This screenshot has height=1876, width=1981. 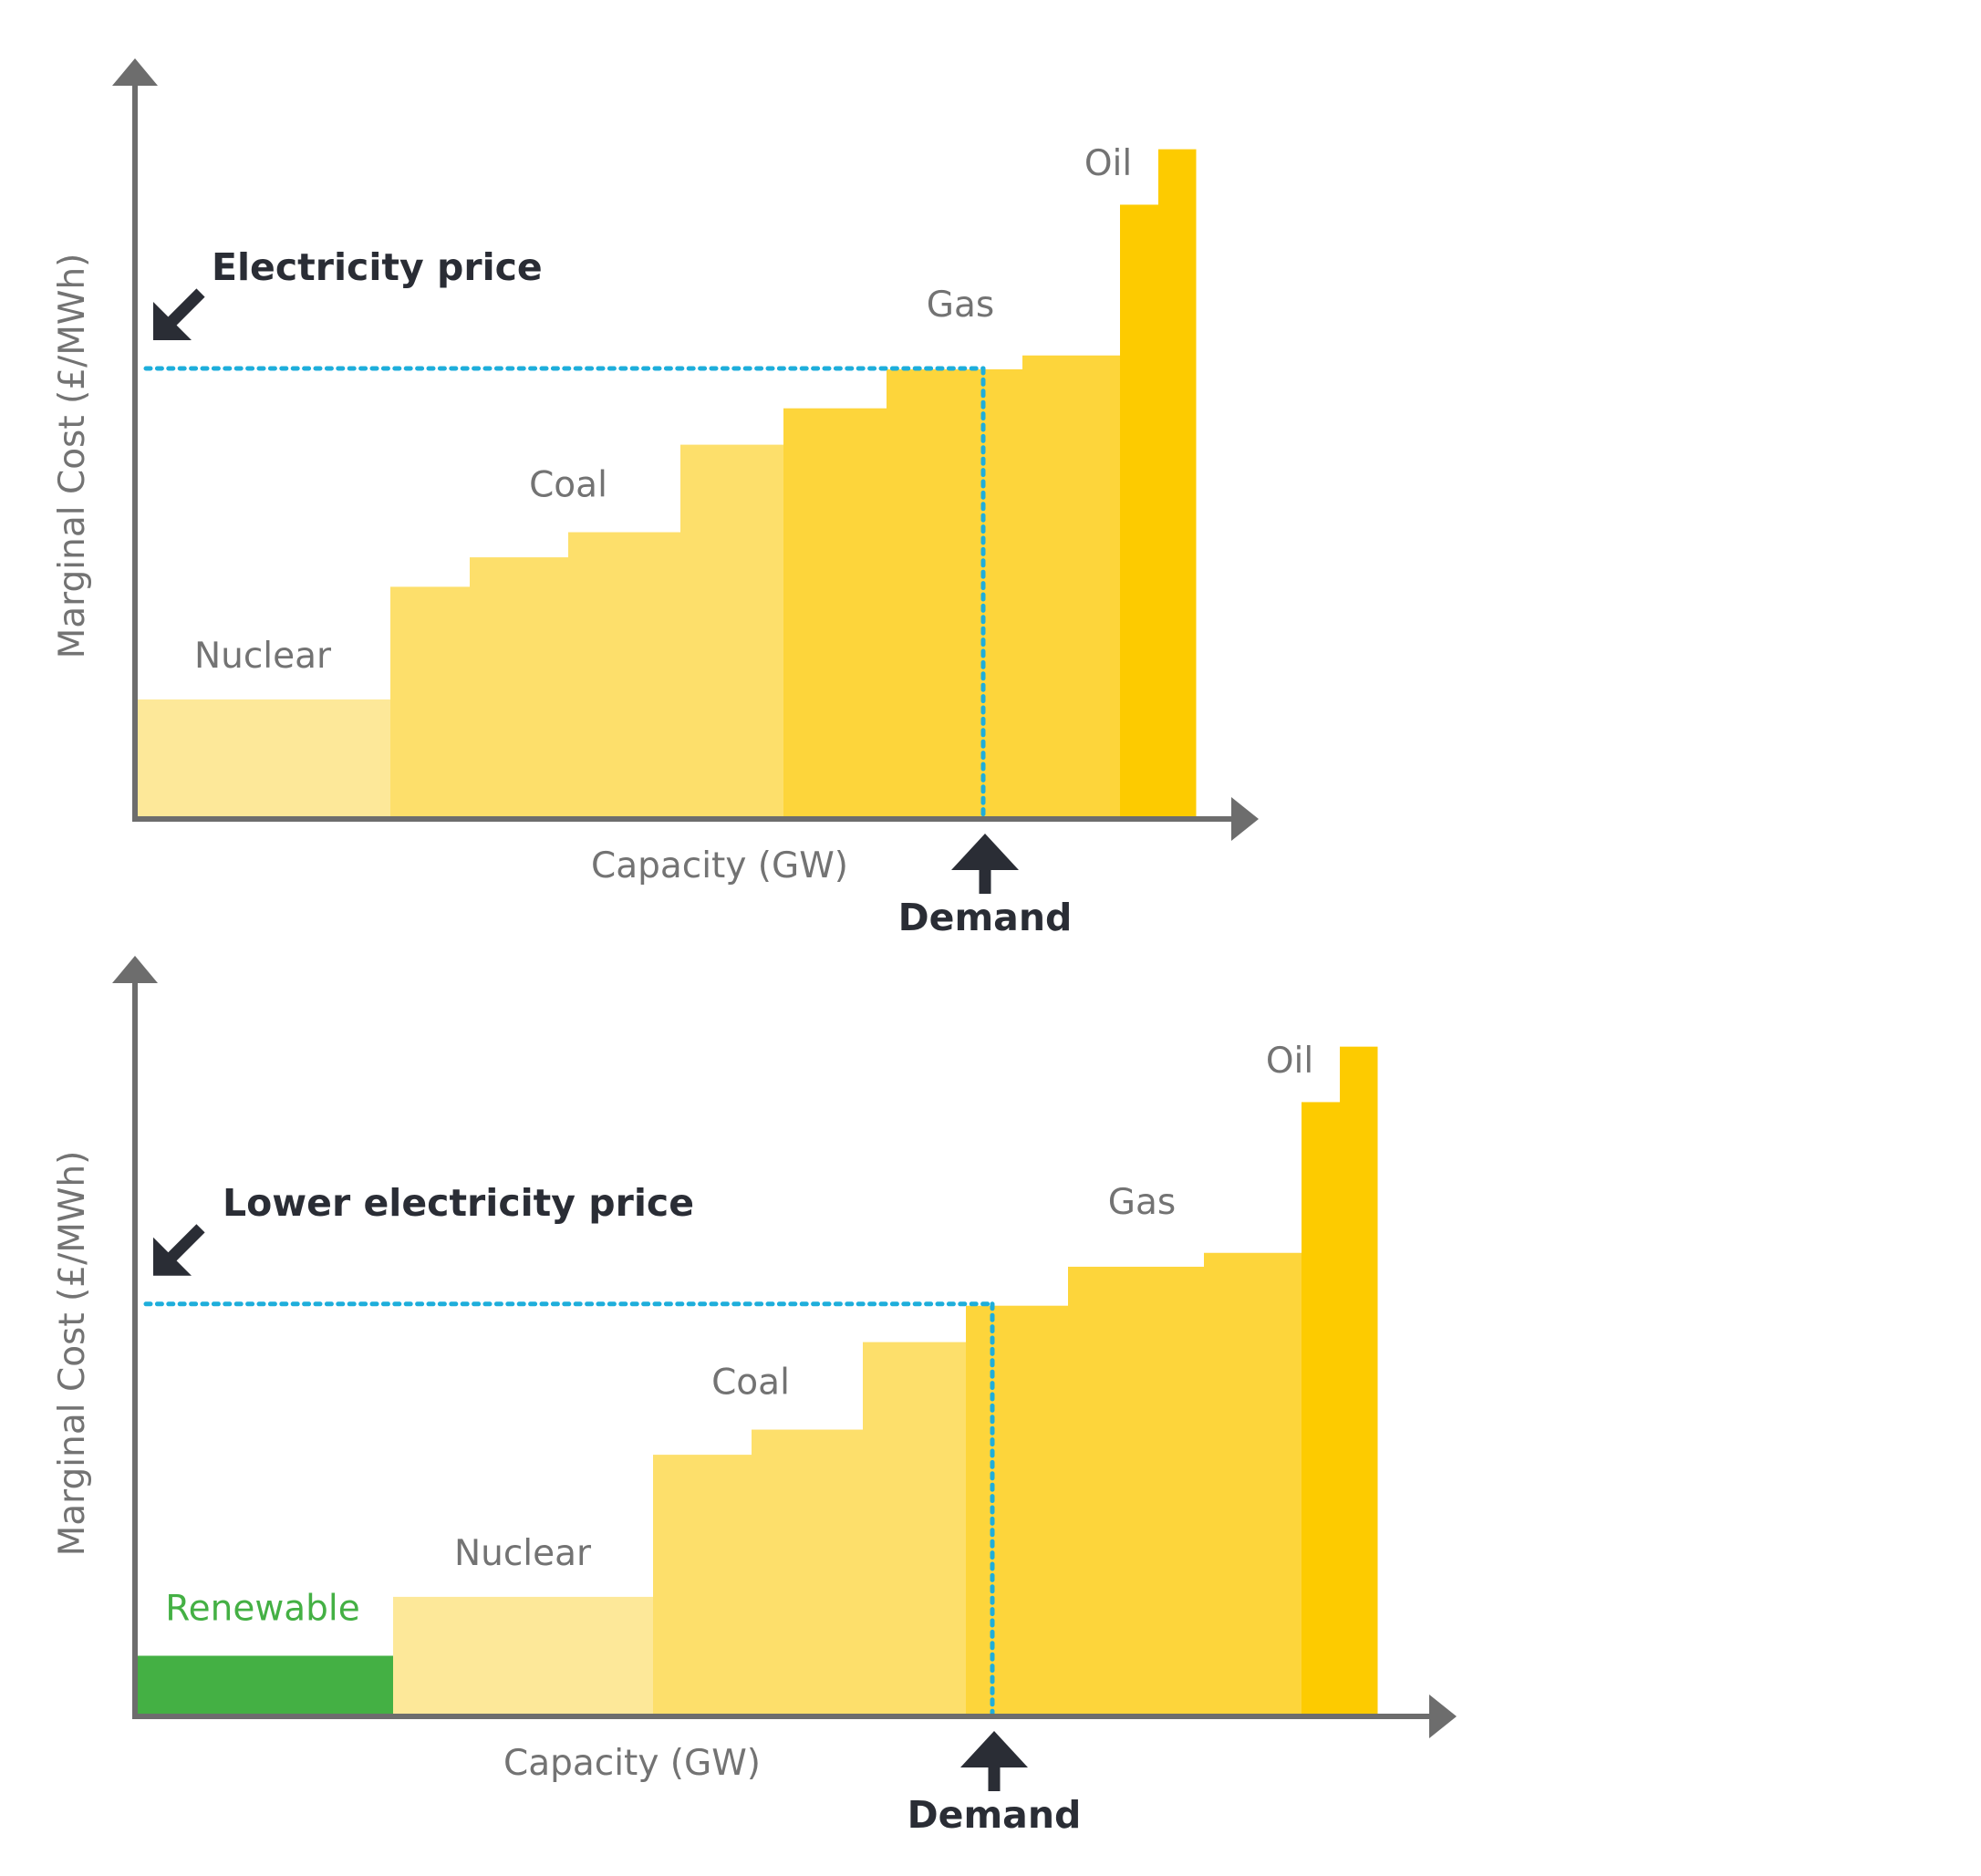 What do you see at coordinates (262, 1609) in the screenshot?
I see `fuel-label-renewable: Renewable` at bounding box center [262, 1609].